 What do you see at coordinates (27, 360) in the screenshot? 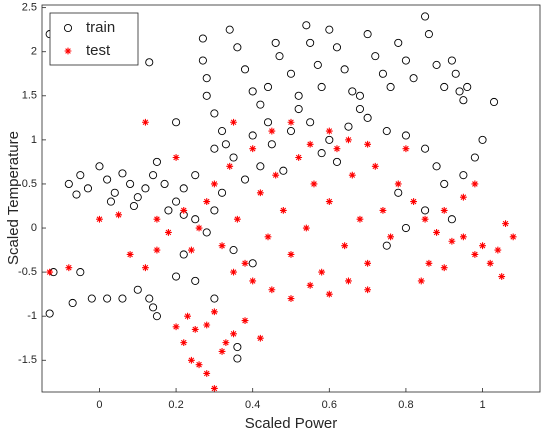
I see `y-tick-label: -1.5` at bounding box center [27, 360].